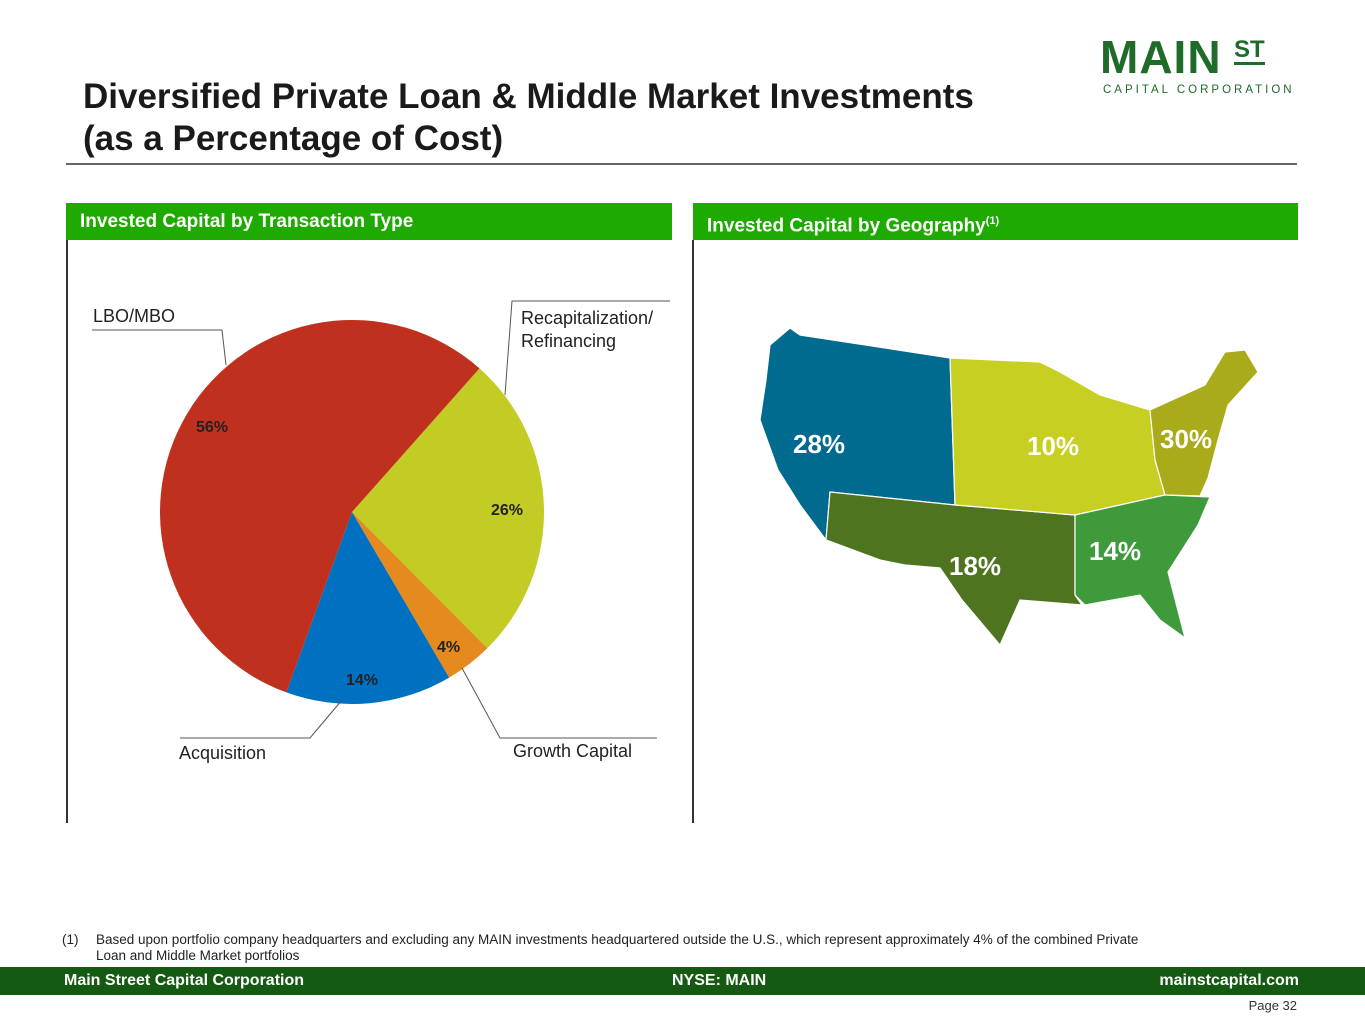 This screenshot has width=1365, height=1024. What do you see at coordinates (681, 164) in the screenshot?
I see `title-divider` at bounding box center [681, 164].